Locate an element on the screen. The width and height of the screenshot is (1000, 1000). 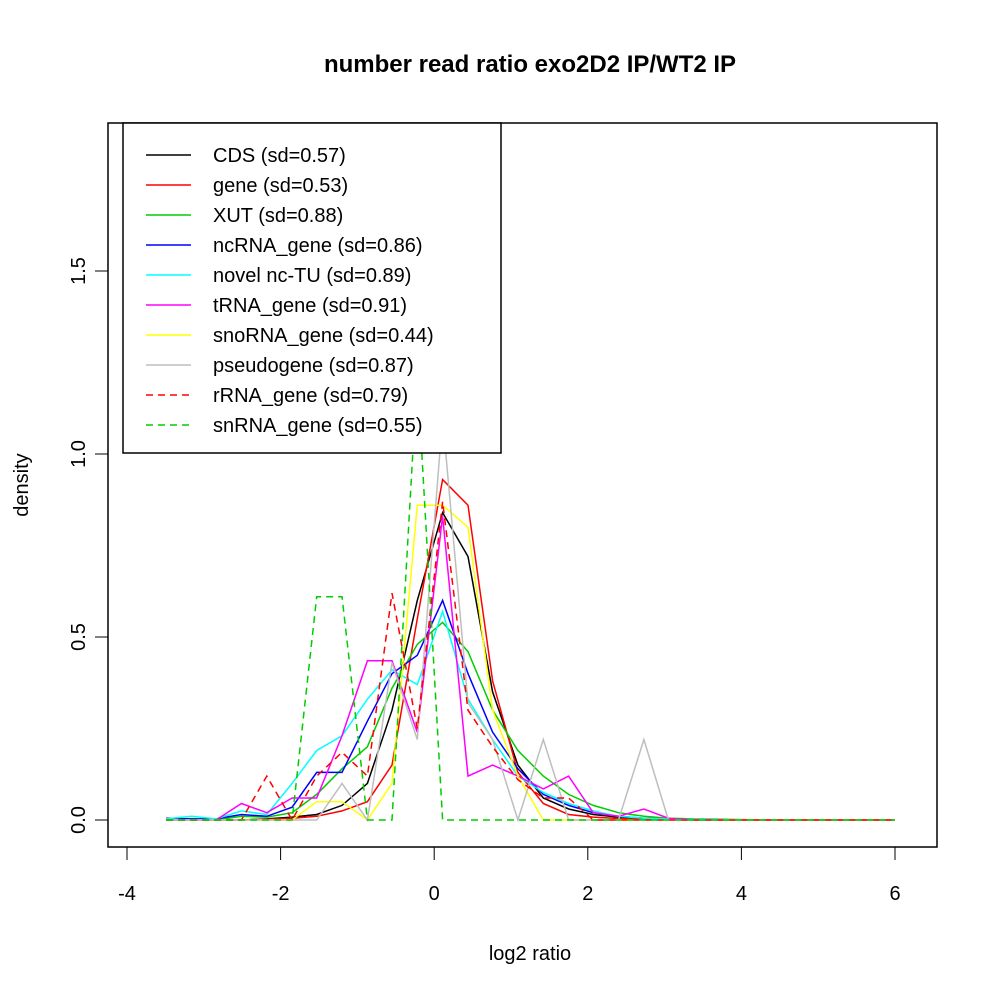
y-axis: 0.0 0.5 1.0 1.5 is located at coordinates (88, 545).